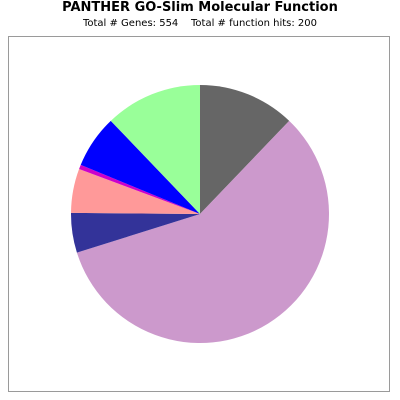 The image size is (400, 400). Describe the element at coordinates (200, 7) in the screenshot. I see `chart-title: PANTHER GO-Slim Molecular Function` at that location.